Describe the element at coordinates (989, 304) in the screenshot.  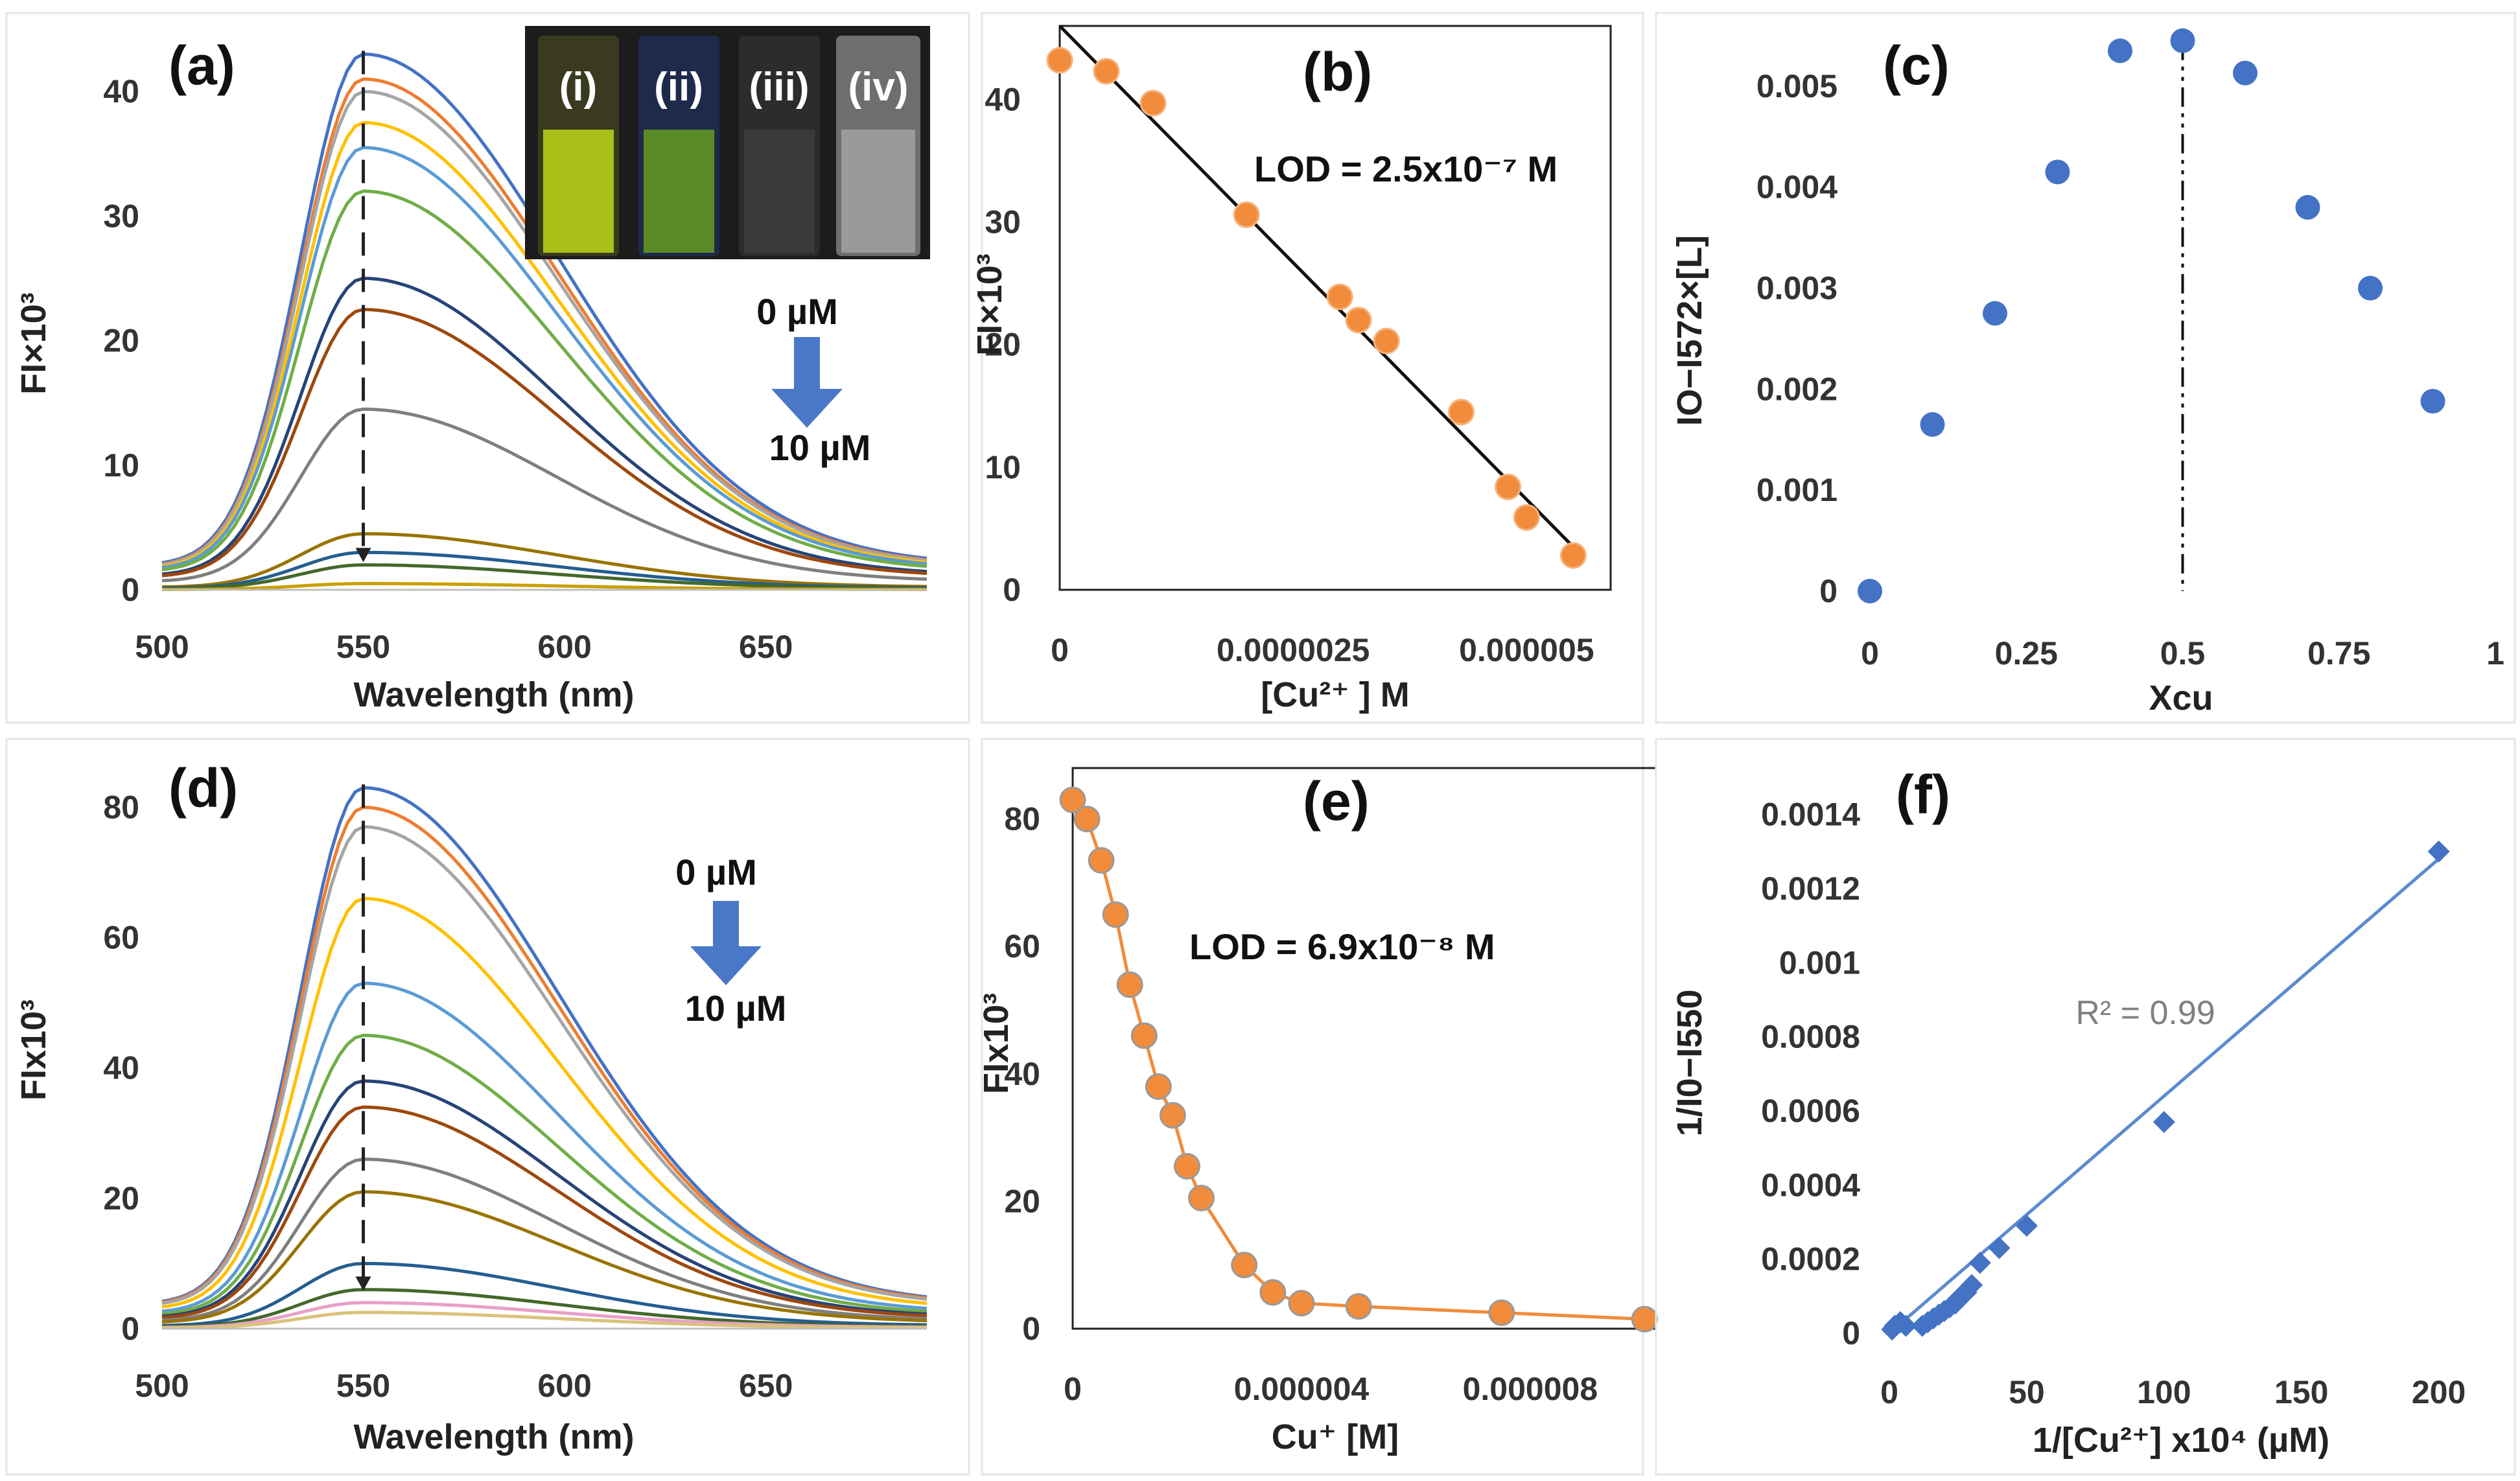
I see `b-y-label: FI×10³` at that location.